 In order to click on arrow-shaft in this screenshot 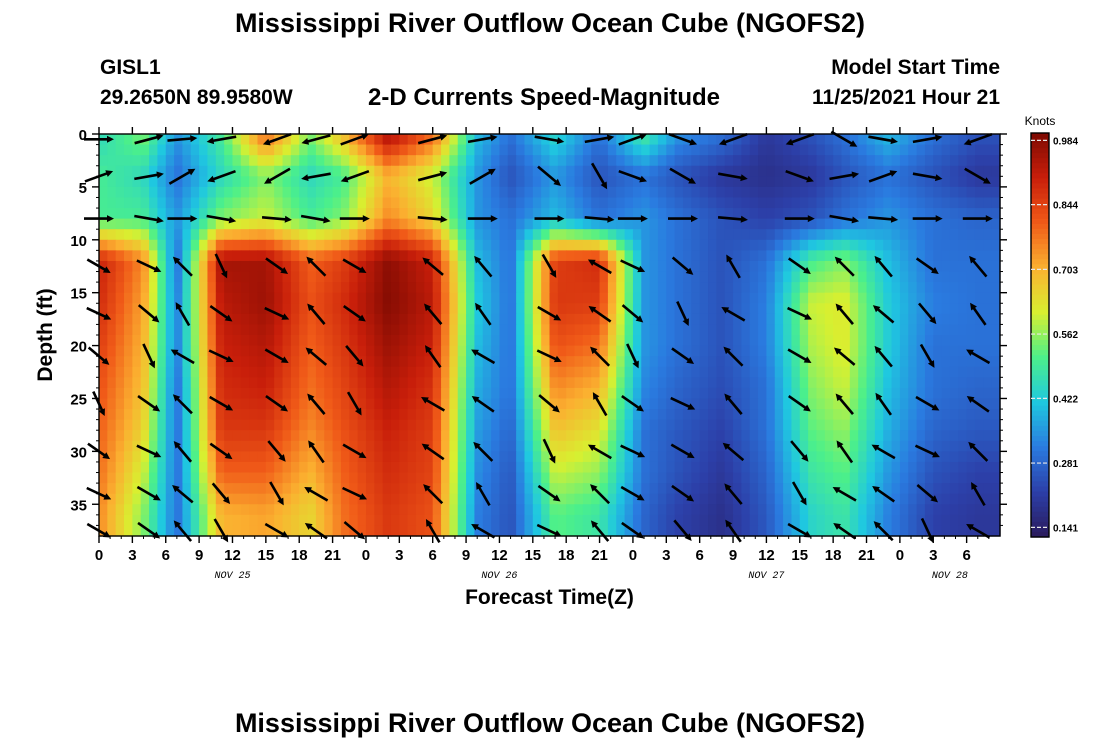, I will do `click(148, 218)`.